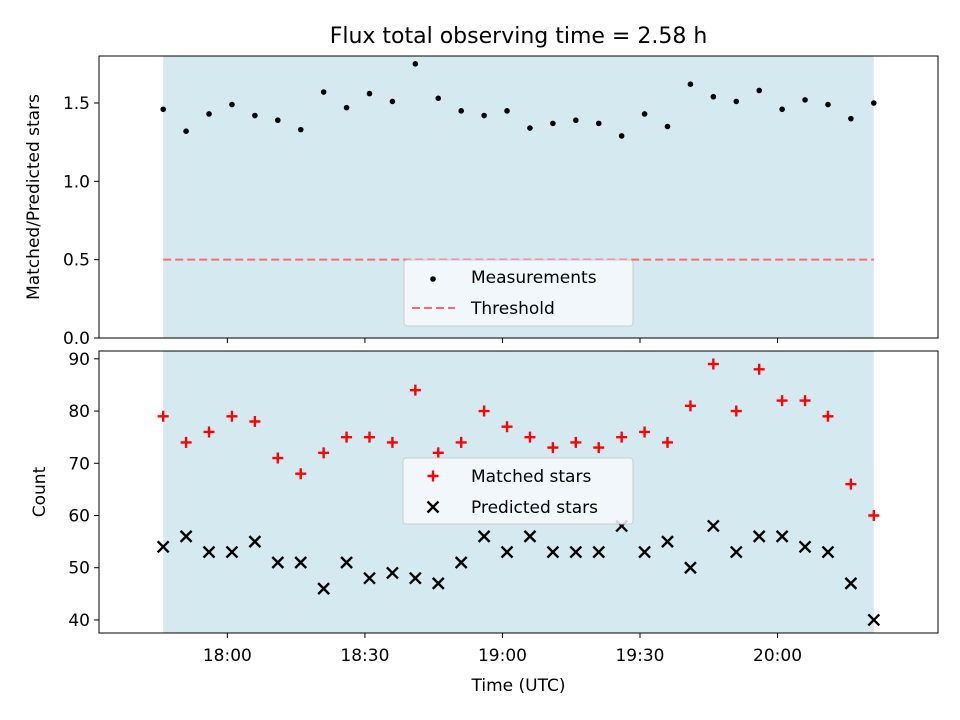 The image size is (960, 720). I want to click on bottom-y-tick-label: 80, so click(79, 412).